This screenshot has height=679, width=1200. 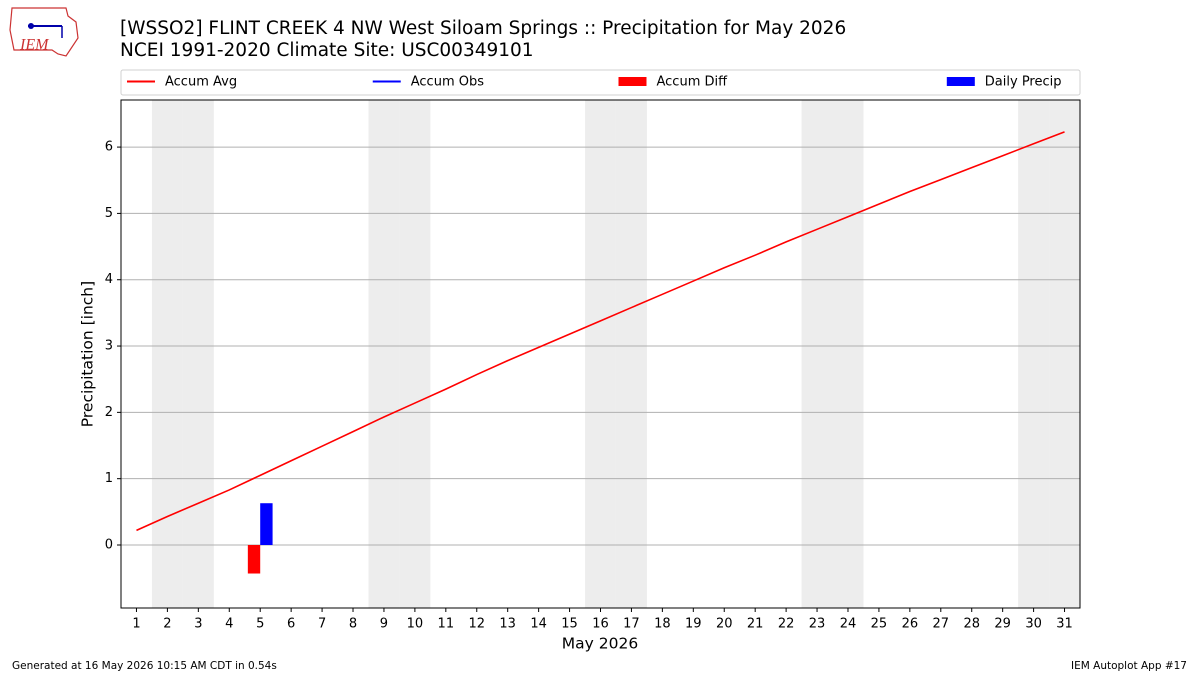 I want to click on x-axis-label: May 2026, so click(x=600, y=644).